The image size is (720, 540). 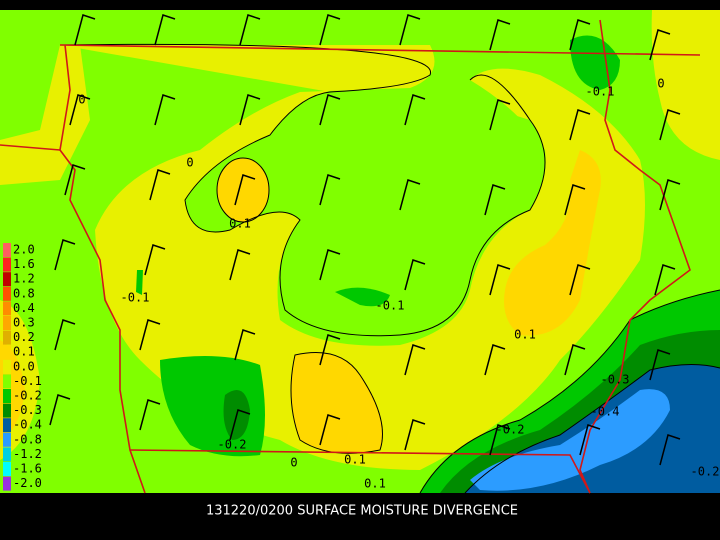 I want to click on legend-label: -2.0, so click(x=27, y=483).